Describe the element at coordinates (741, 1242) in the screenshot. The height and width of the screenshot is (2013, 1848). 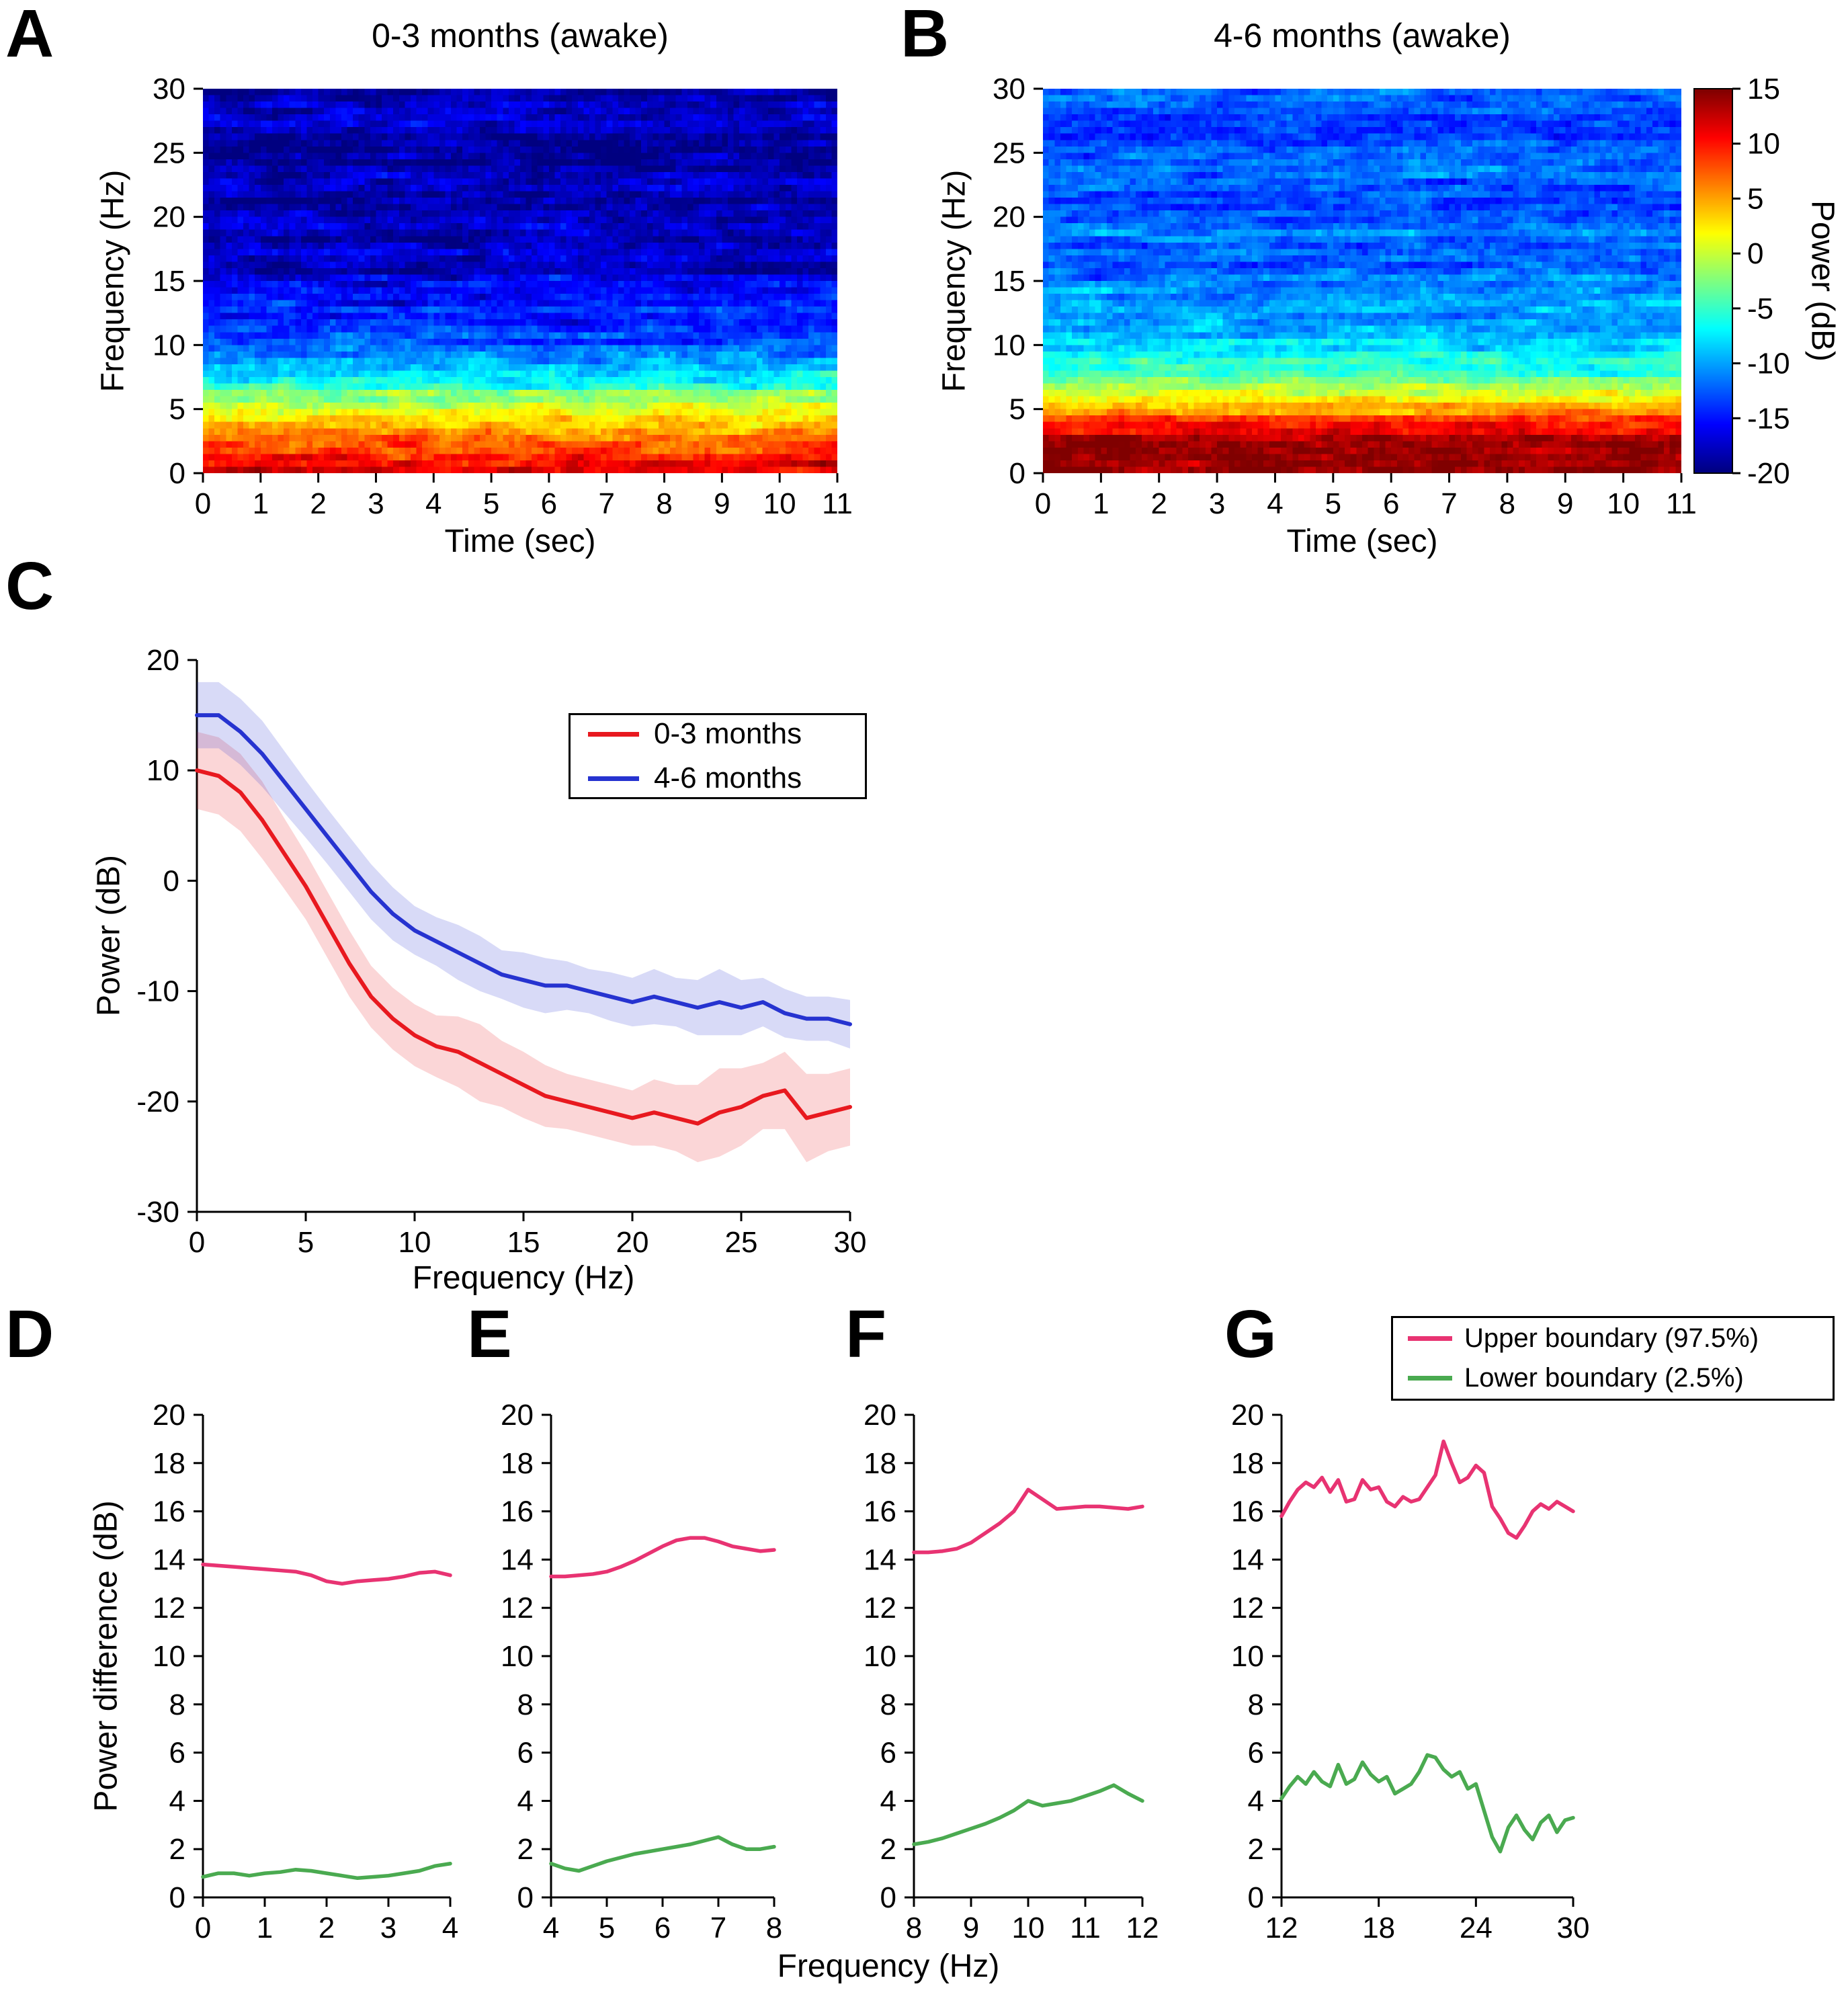
I see `x-tick-label: 25` at that location.